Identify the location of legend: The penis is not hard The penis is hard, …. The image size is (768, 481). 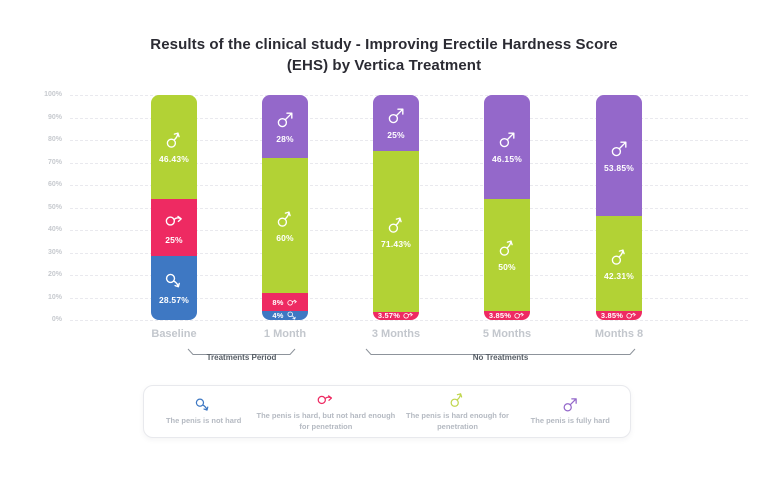
(387, 411).